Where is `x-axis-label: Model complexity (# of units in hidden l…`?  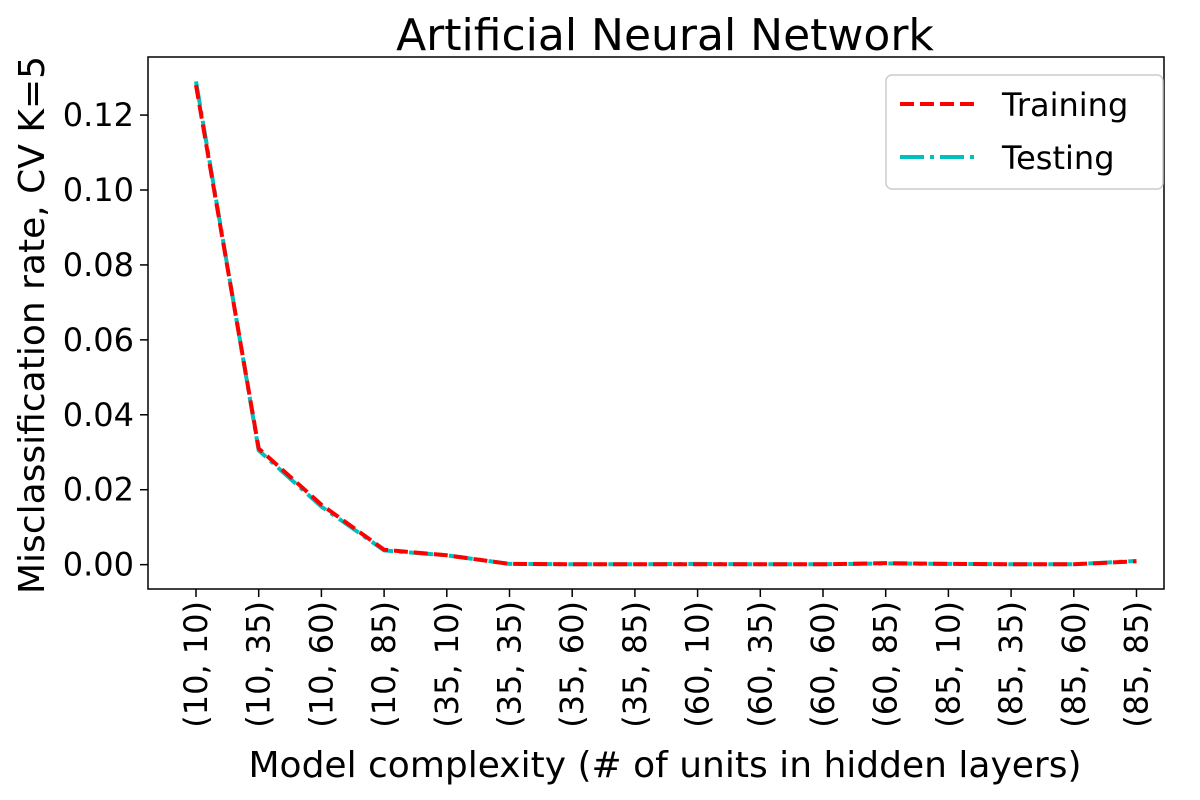
x-axis-label: Model complexity (# of units in hidden l… is located at coordinates (664, 765).